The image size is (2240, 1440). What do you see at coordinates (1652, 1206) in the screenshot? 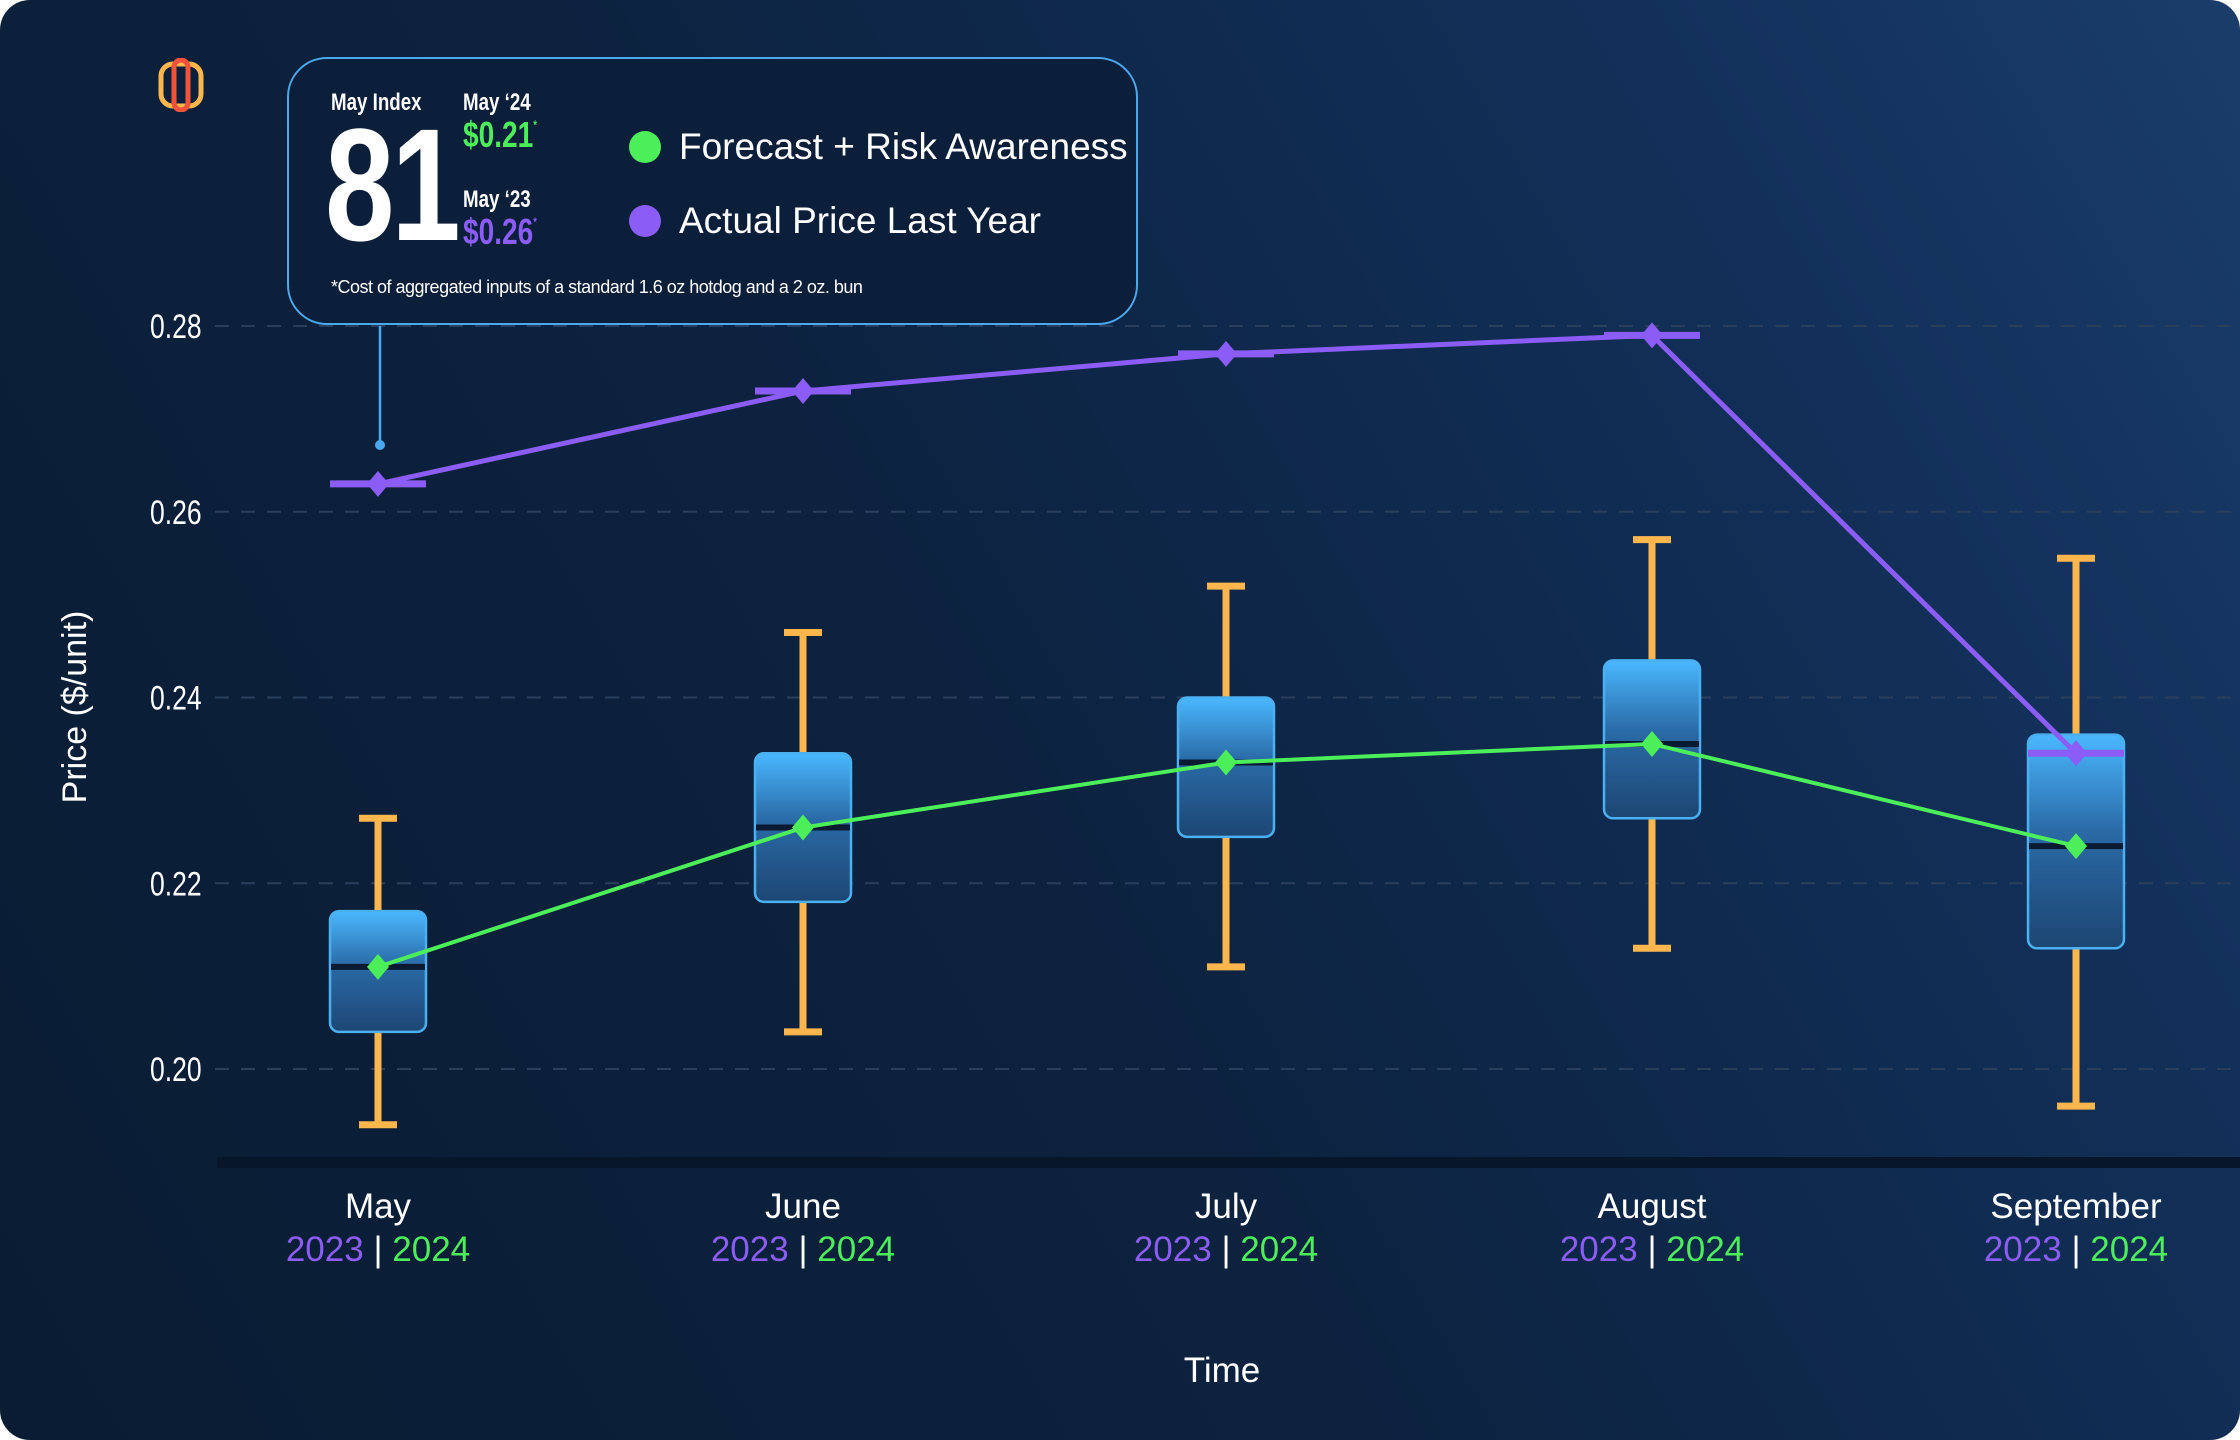
I see `x-tick-label: August` at bounding box center [1652, 1206].